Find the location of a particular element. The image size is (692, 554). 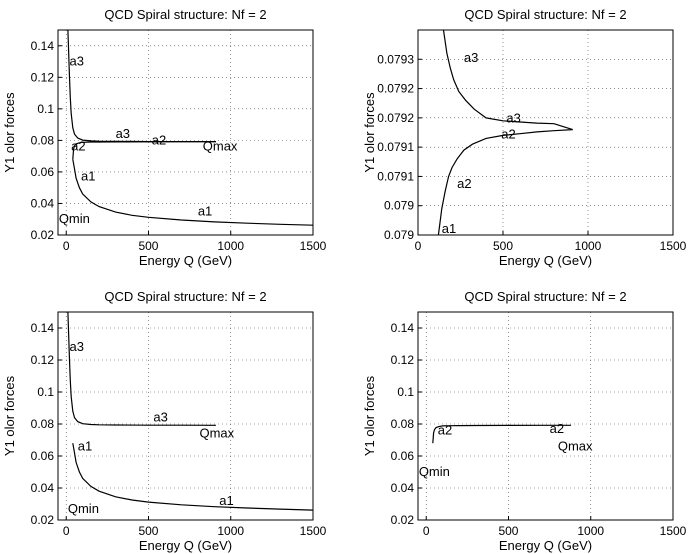

y-tick-label: 0.0793 is located at coordinates (395, 59).